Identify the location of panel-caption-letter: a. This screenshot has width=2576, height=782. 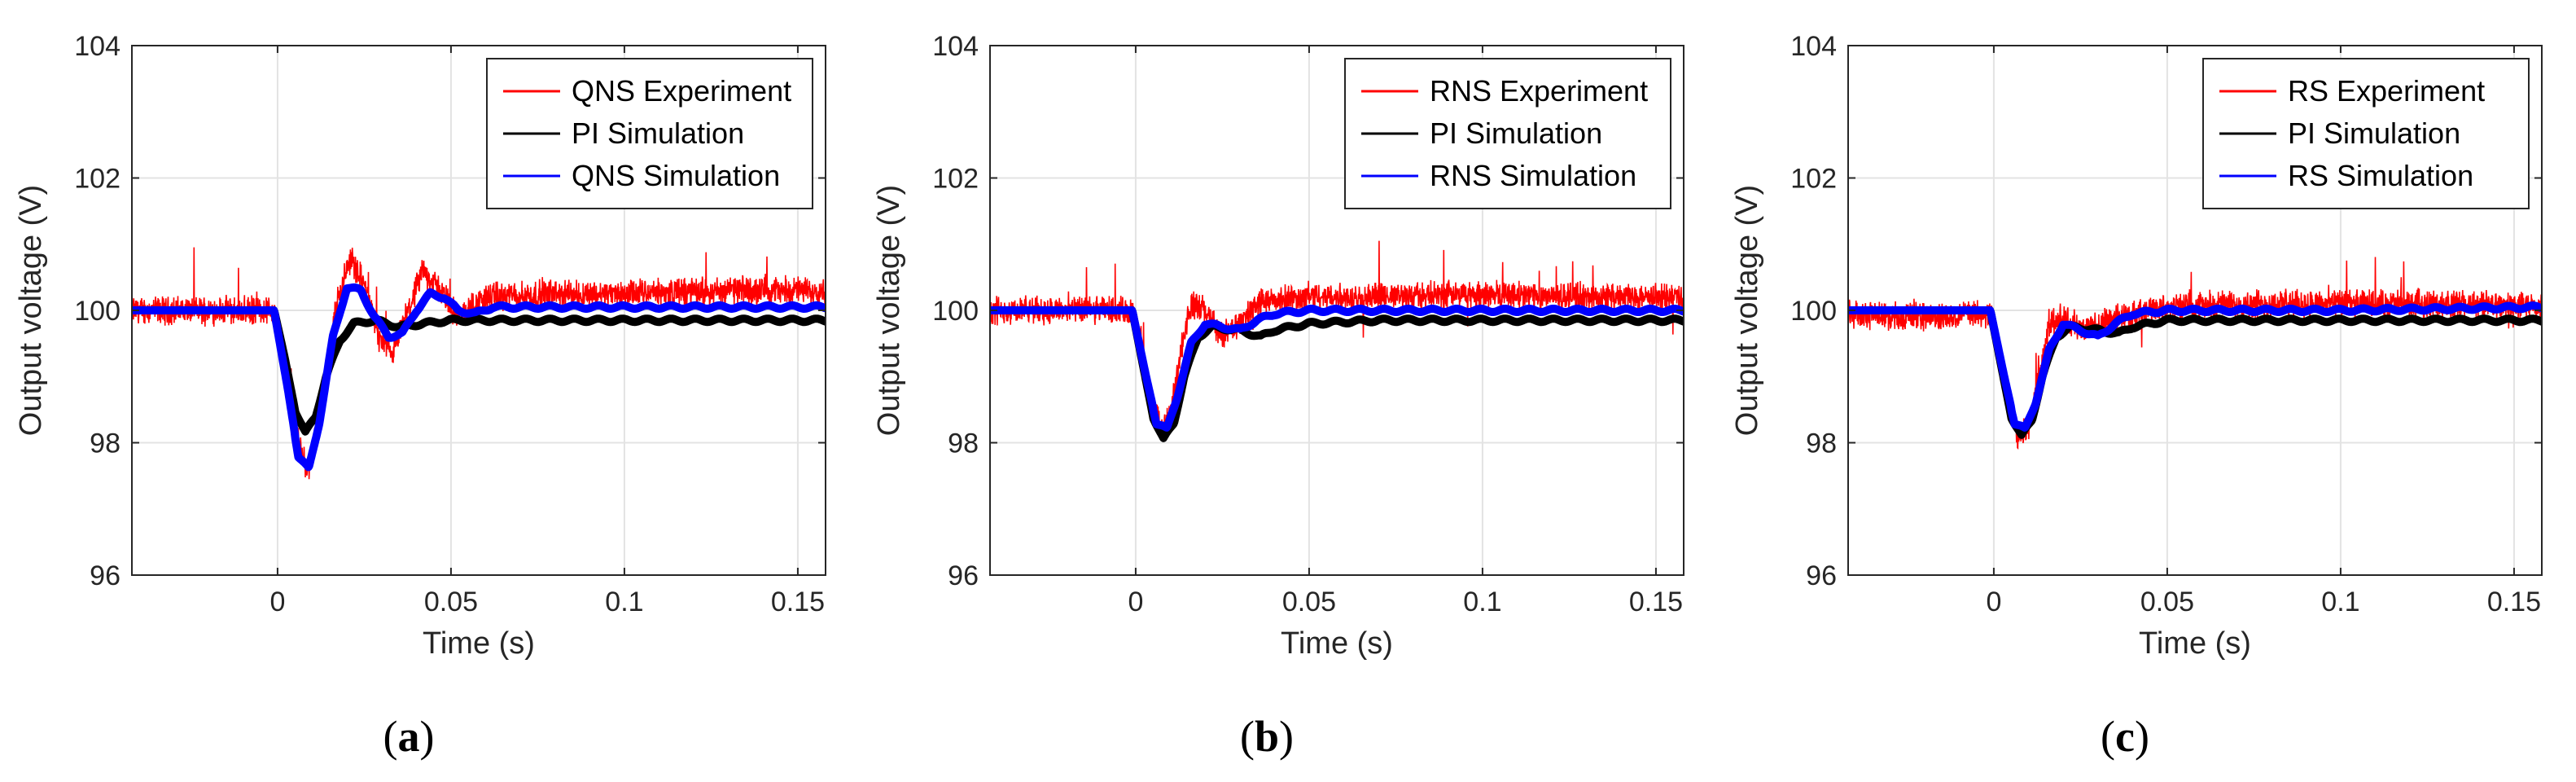
(409, 736).